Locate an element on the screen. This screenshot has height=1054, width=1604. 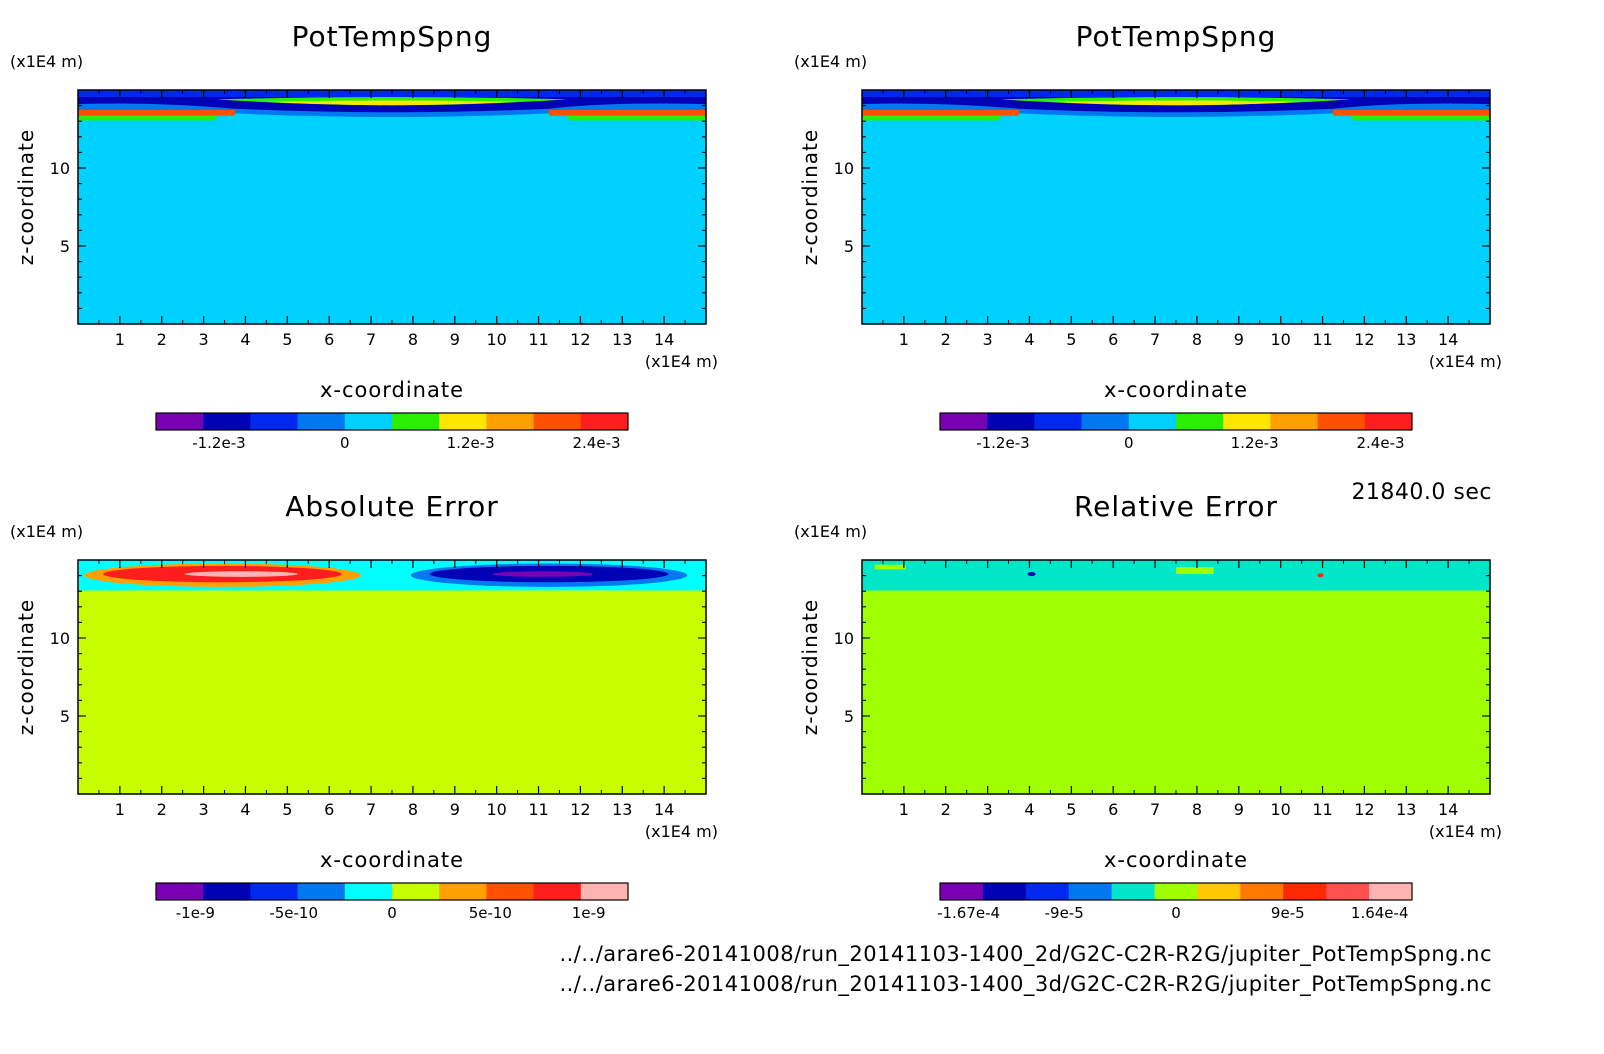
colorbar-tick-label: 9e-5 is located at coordinates (1288, 913).